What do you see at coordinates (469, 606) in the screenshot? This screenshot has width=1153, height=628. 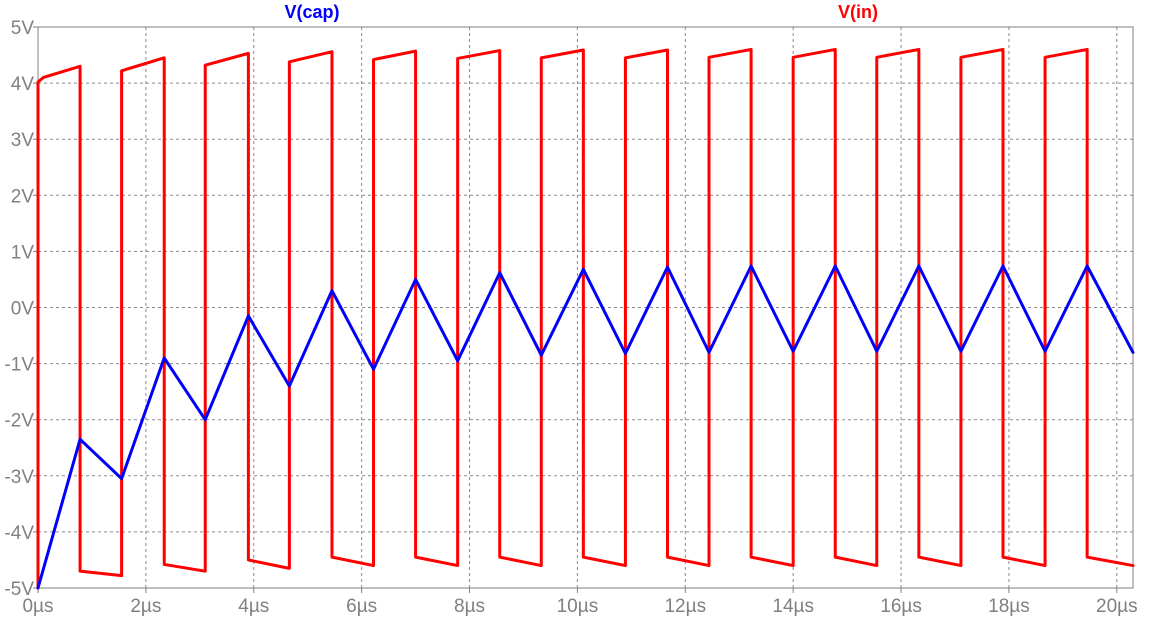 I see `x-tick-label: 8µs` at bounding box center [469, 606].